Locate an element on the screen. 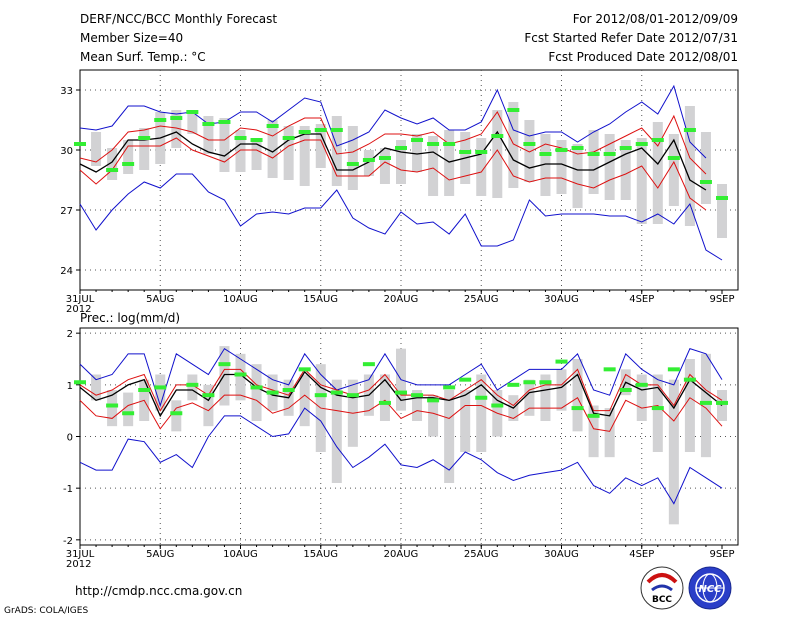 This screenshot has width=800, height=618. precip-panel-title: Prec.: log(mm/d) is located at coordinates (130, 318).